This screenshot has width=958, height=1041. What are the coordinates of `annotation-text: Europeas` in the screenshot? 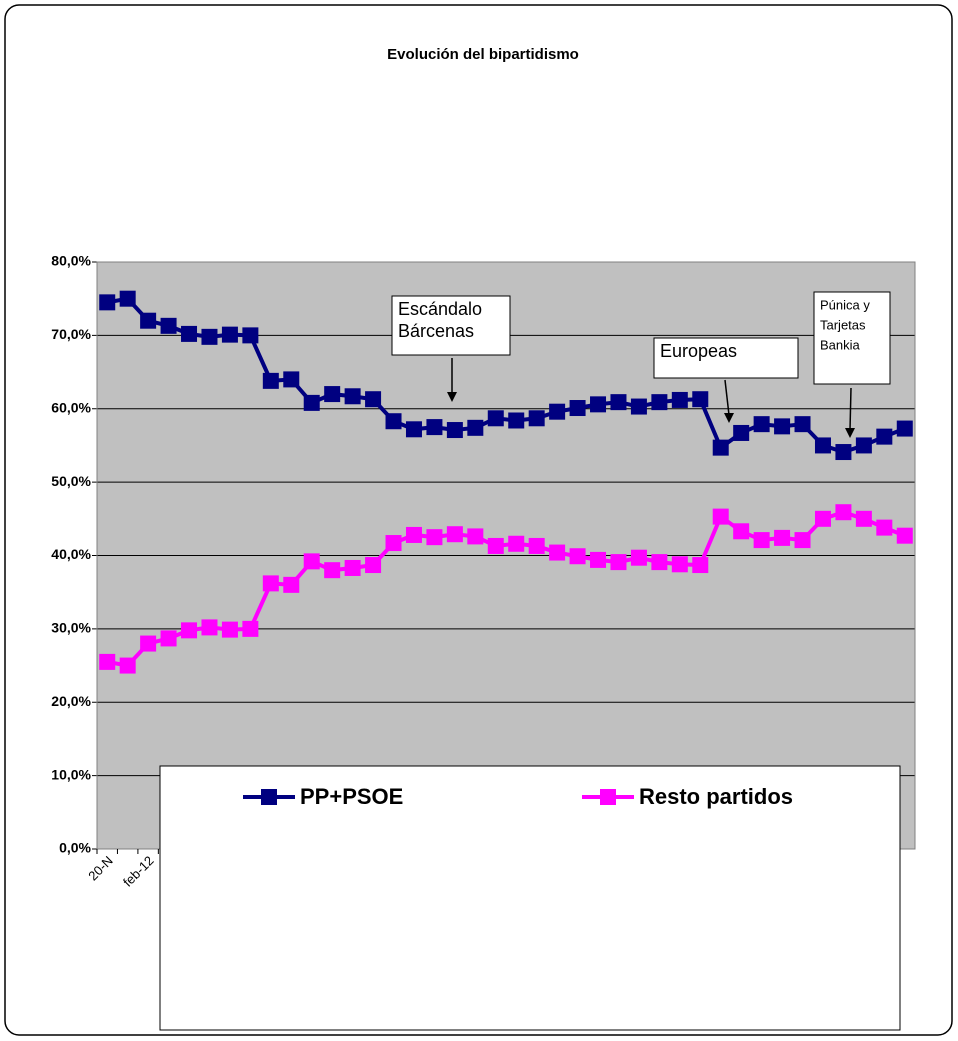 It's located at (698, 351).